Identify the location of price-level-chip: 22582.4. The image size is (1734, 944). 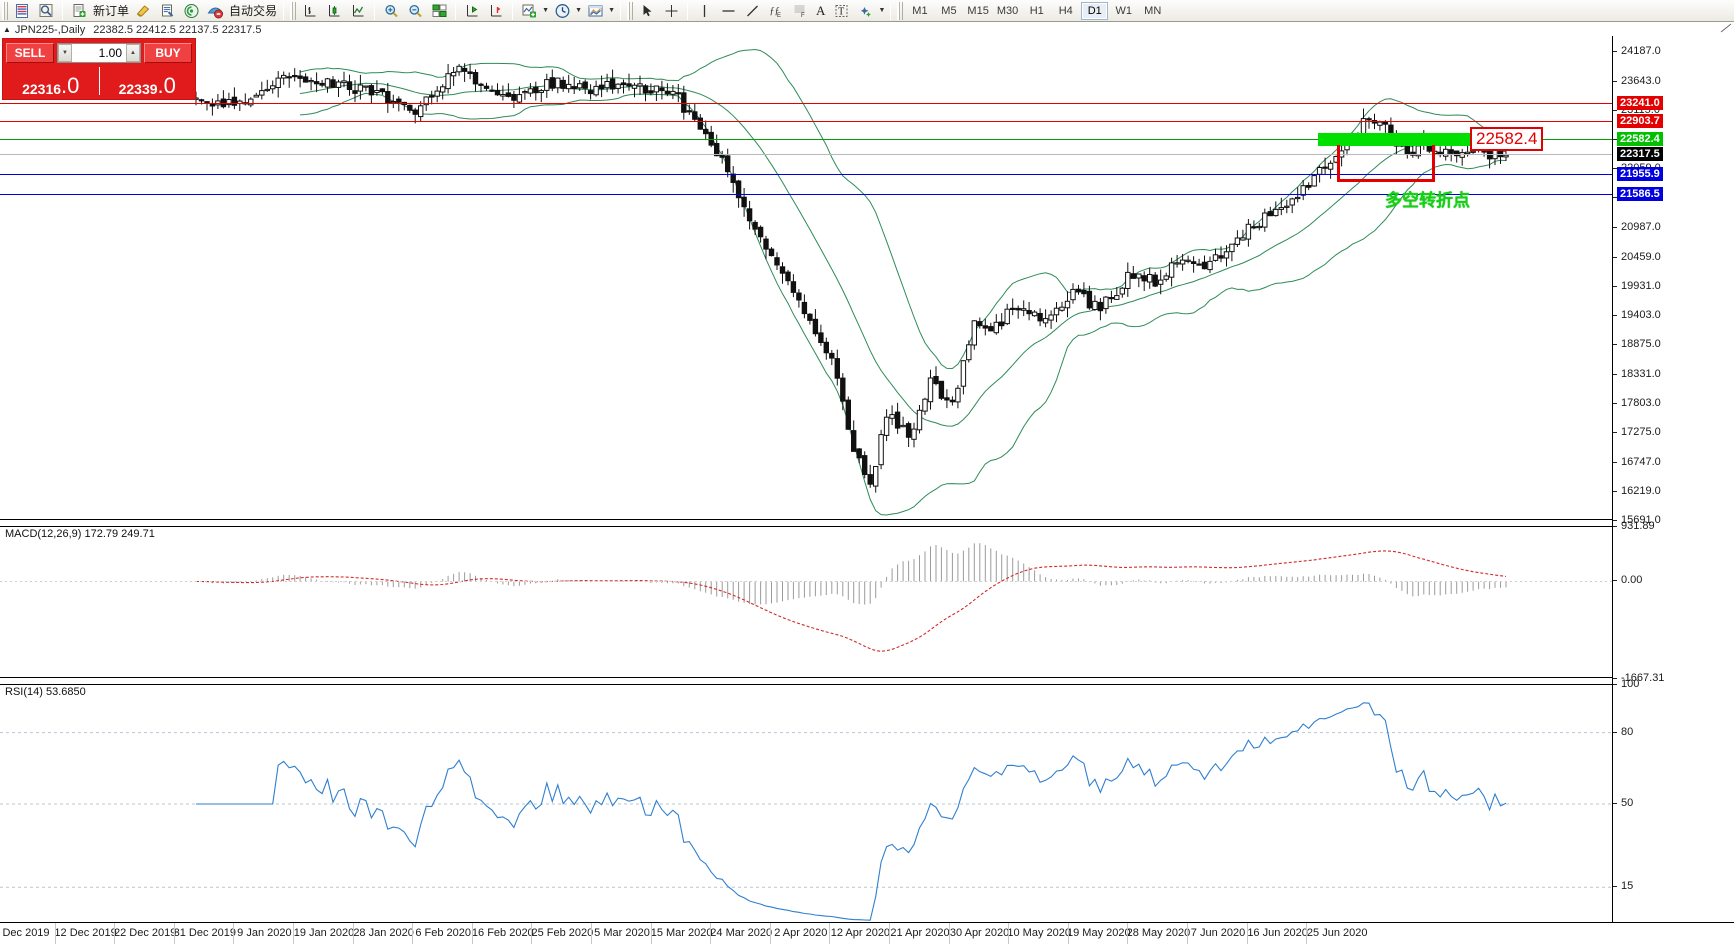
(1640, 139).